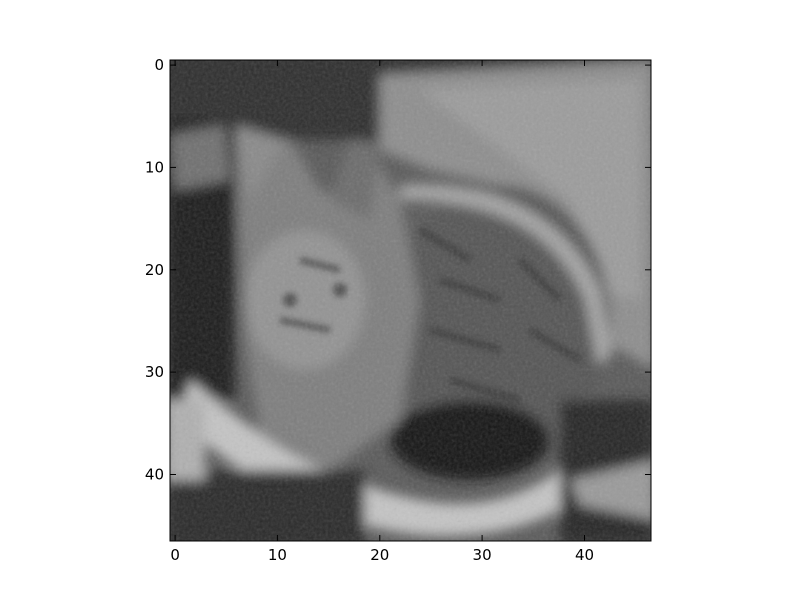 This screenshot has height=600, width=800. I want to click on y-tick-label: 10, so click(154, 167).